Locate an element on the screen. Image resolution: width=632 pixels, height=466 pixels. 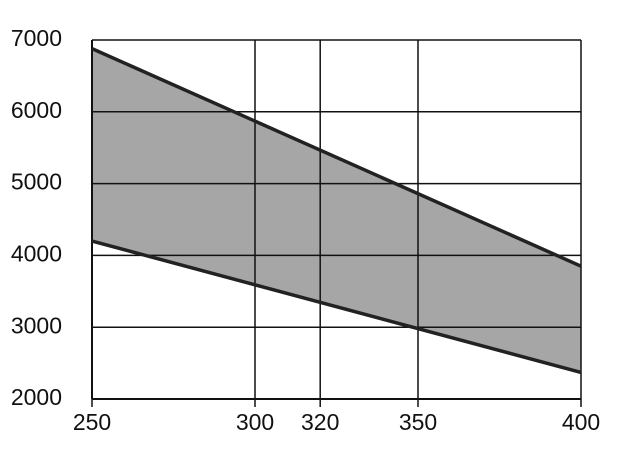
y-tick-label: 5000 is located at coordinates (36, 182).